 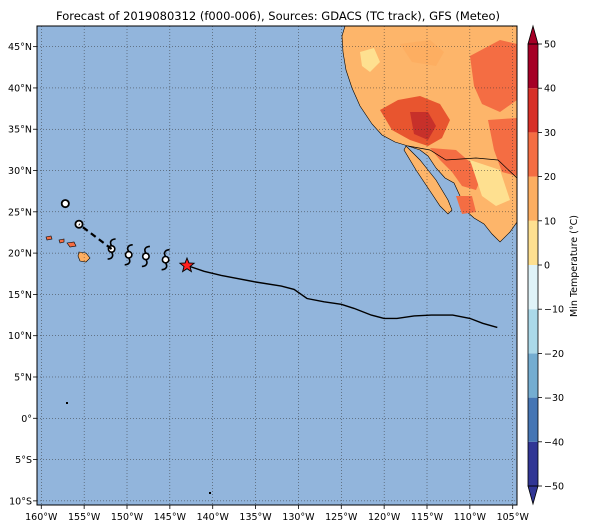 I want to click on north-america-land, so click(x=429, y=134).